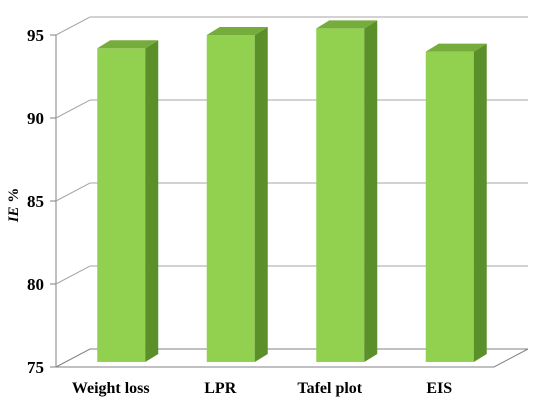 The image size is (550, 405). Describe the element at coordinates (35, 367) in the screenshot. I see `y-tick-label: 75` at that location.